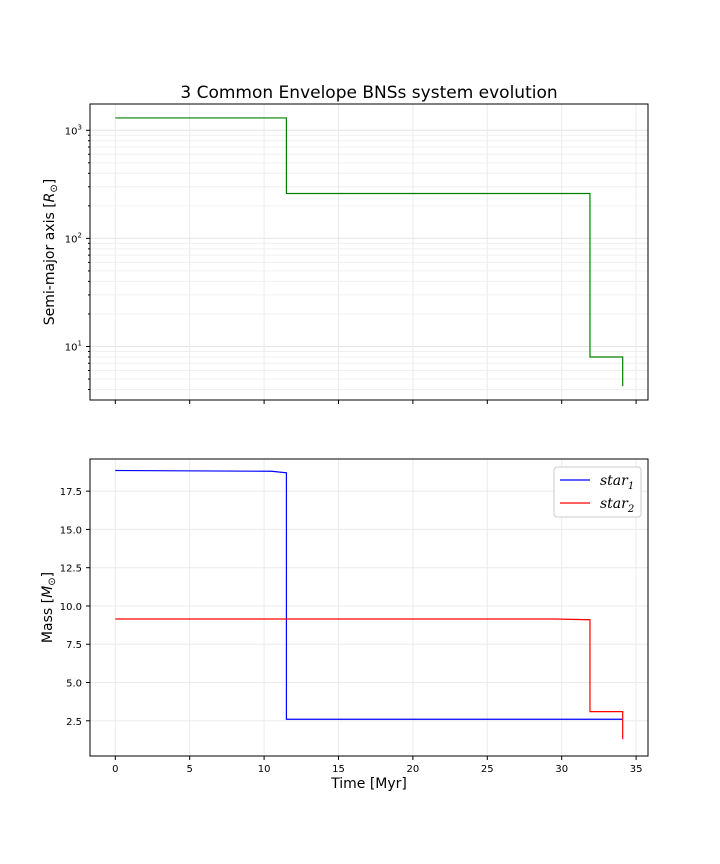  Describe the element at coordinates (74, 722) in the screenshot. I see `bottom-y-tick-label: 2.5` at that location.